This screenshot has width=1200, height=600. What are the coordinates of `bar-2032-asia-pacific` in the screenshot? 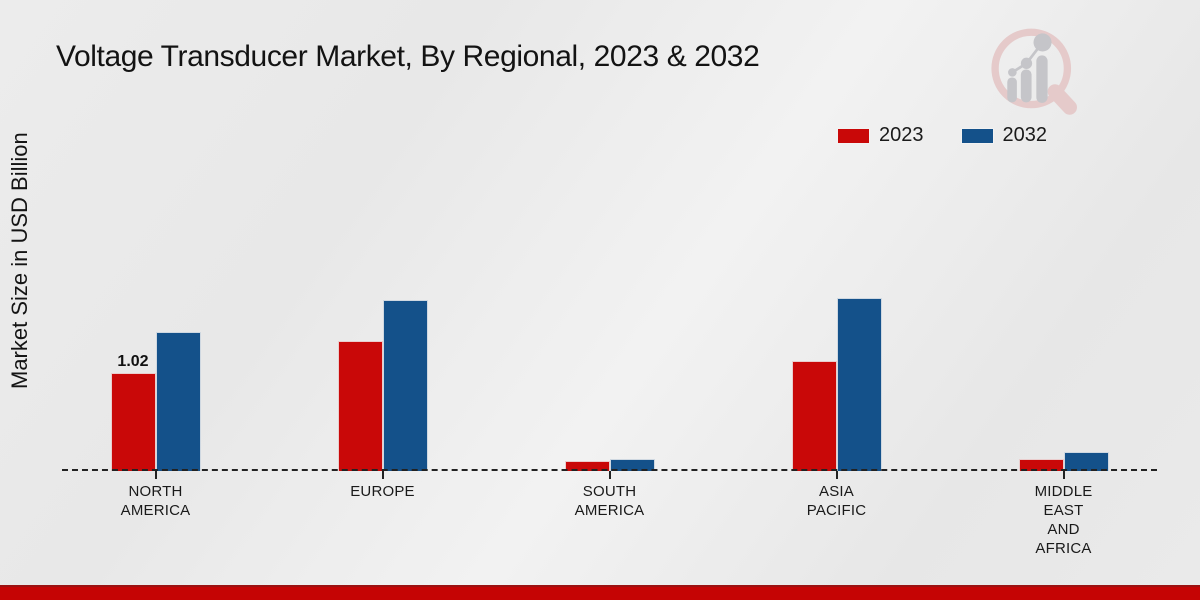 It's located at (859, 384).